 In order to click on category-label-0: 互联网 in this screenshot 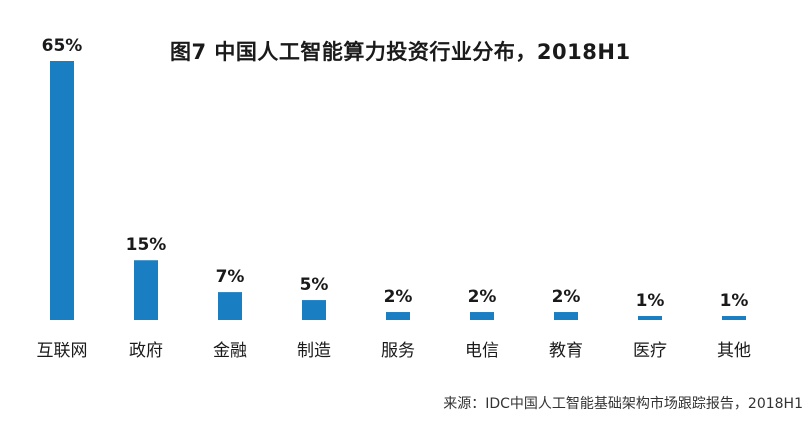, I will do `click(62, 351)`.